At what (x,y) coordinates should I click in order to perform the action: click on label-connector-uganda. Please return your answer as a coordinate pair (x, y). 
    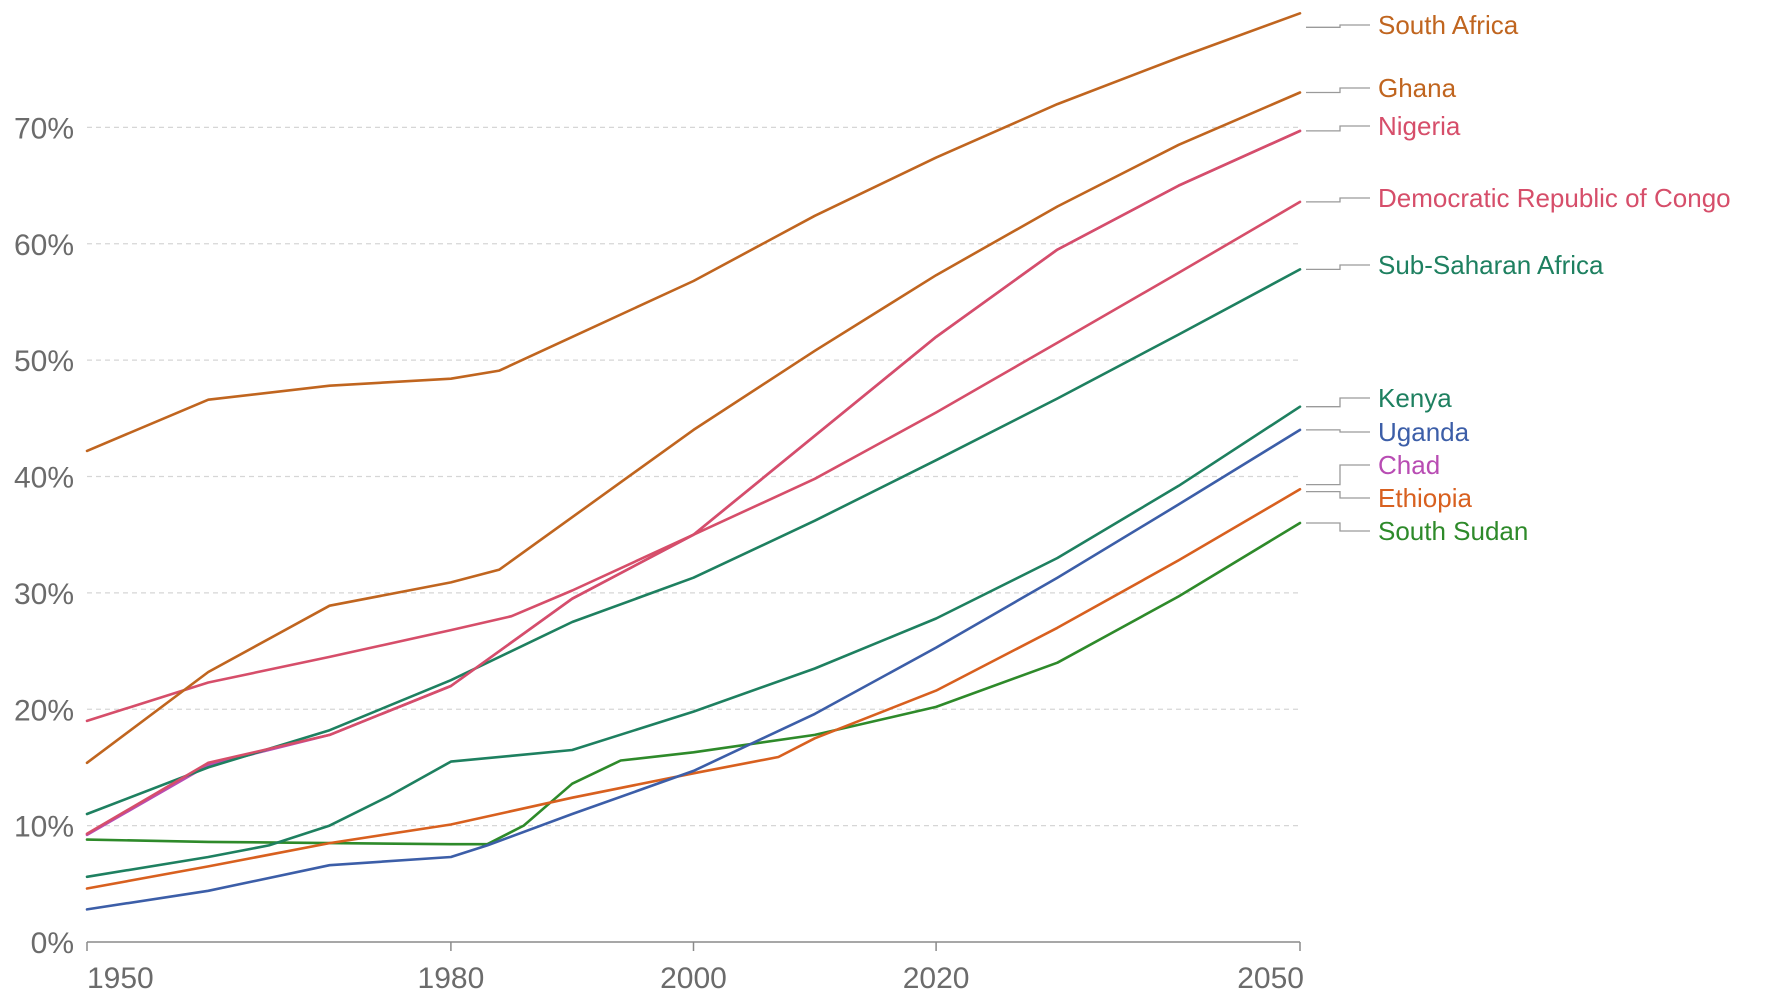
    Looking at the image, I should click on (1338, 431).